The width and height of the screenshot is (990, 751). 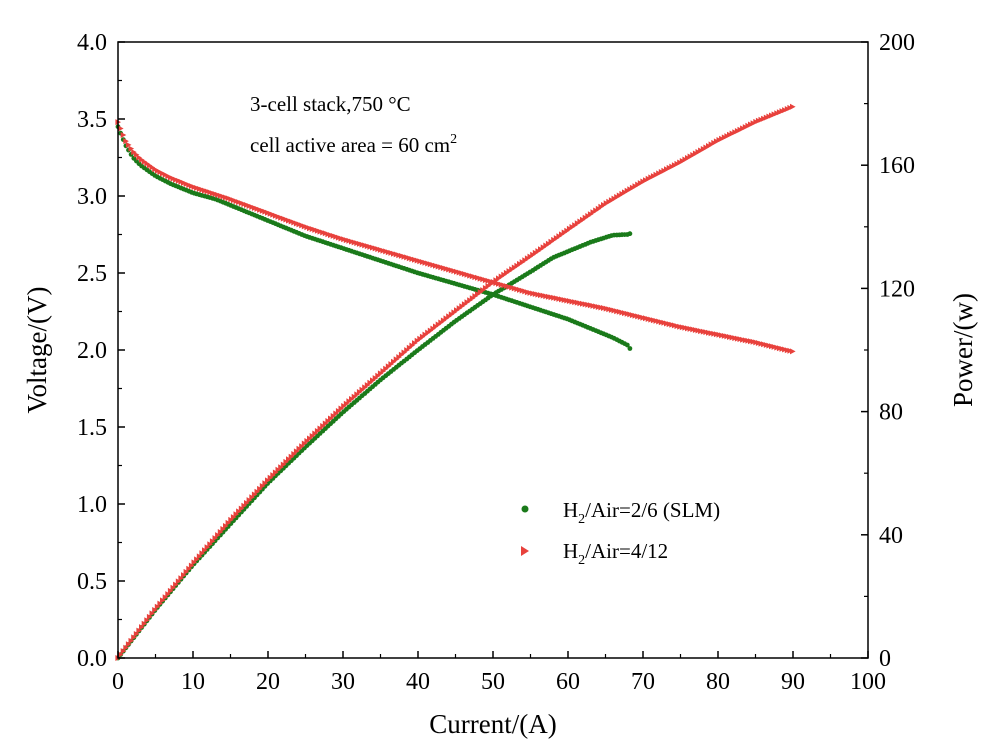 What do you see at coordinates (568, 682) in the screenshot?
I see `x-tick-label: 60` at bounding box center [568, 682].